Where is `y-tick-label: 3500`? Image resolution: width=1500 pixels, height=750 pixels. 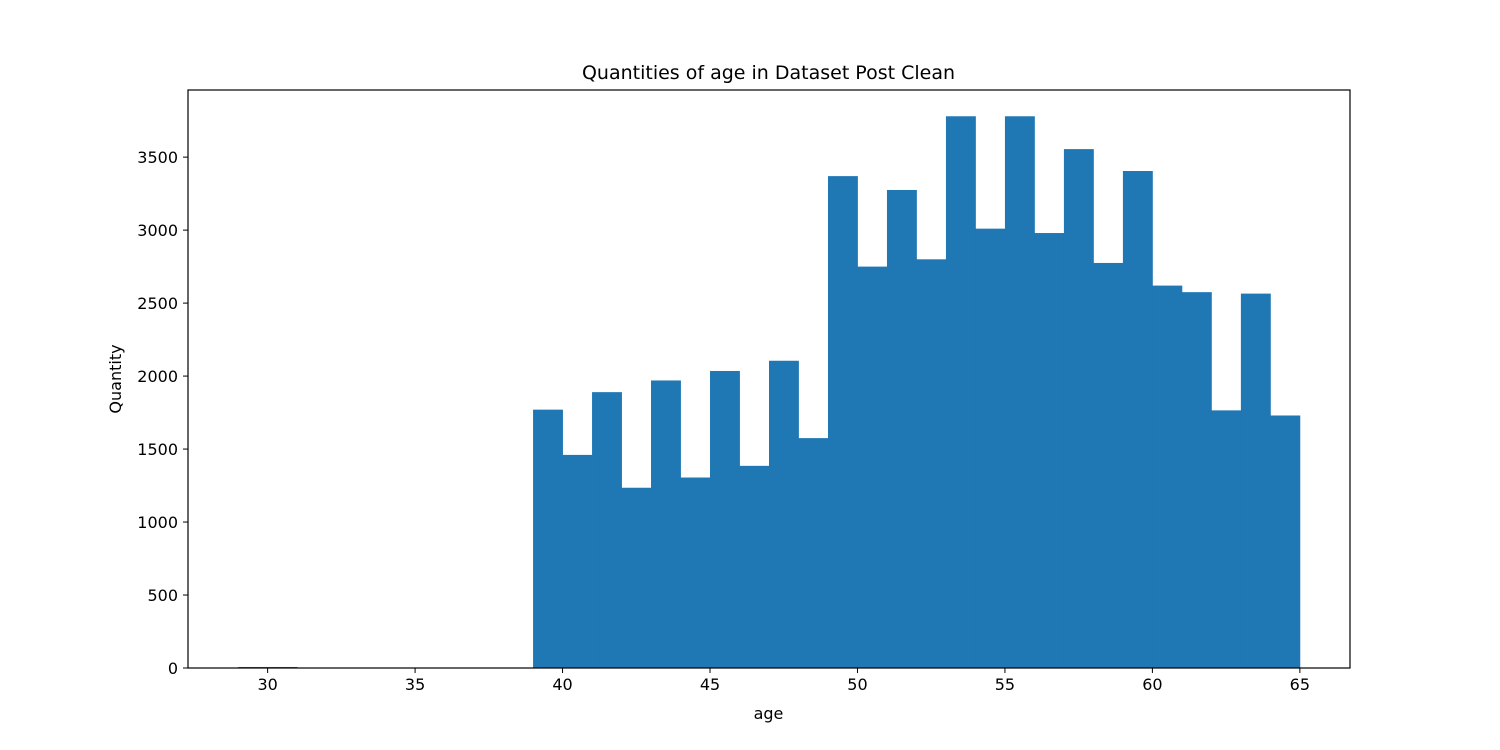
y-tick-label: 3500 is located at coordinates (157, 157).